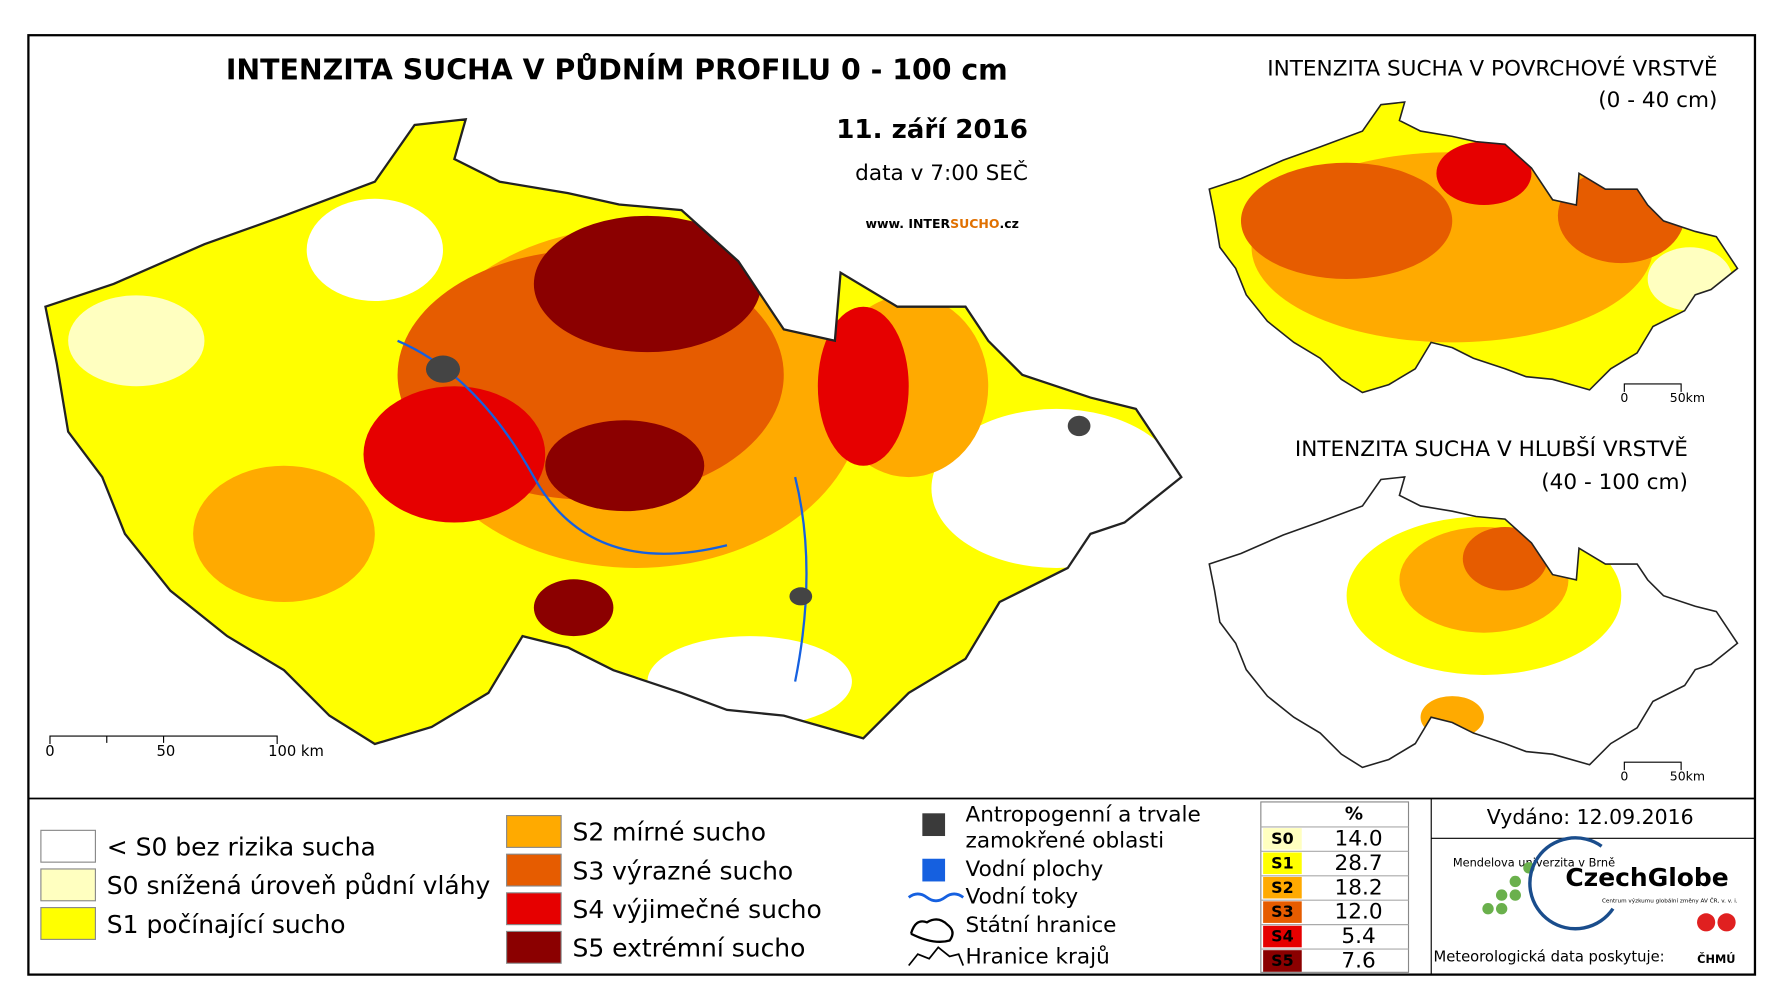 This screenshot has width=1772, height=1003. What do you see at coordinates (1492, 68) in the screenshot?
I see `surface-title: INTENZITA SUCHA V POVRCHOVÉ VRSTVĚ` at bounding box center [1492, 68].